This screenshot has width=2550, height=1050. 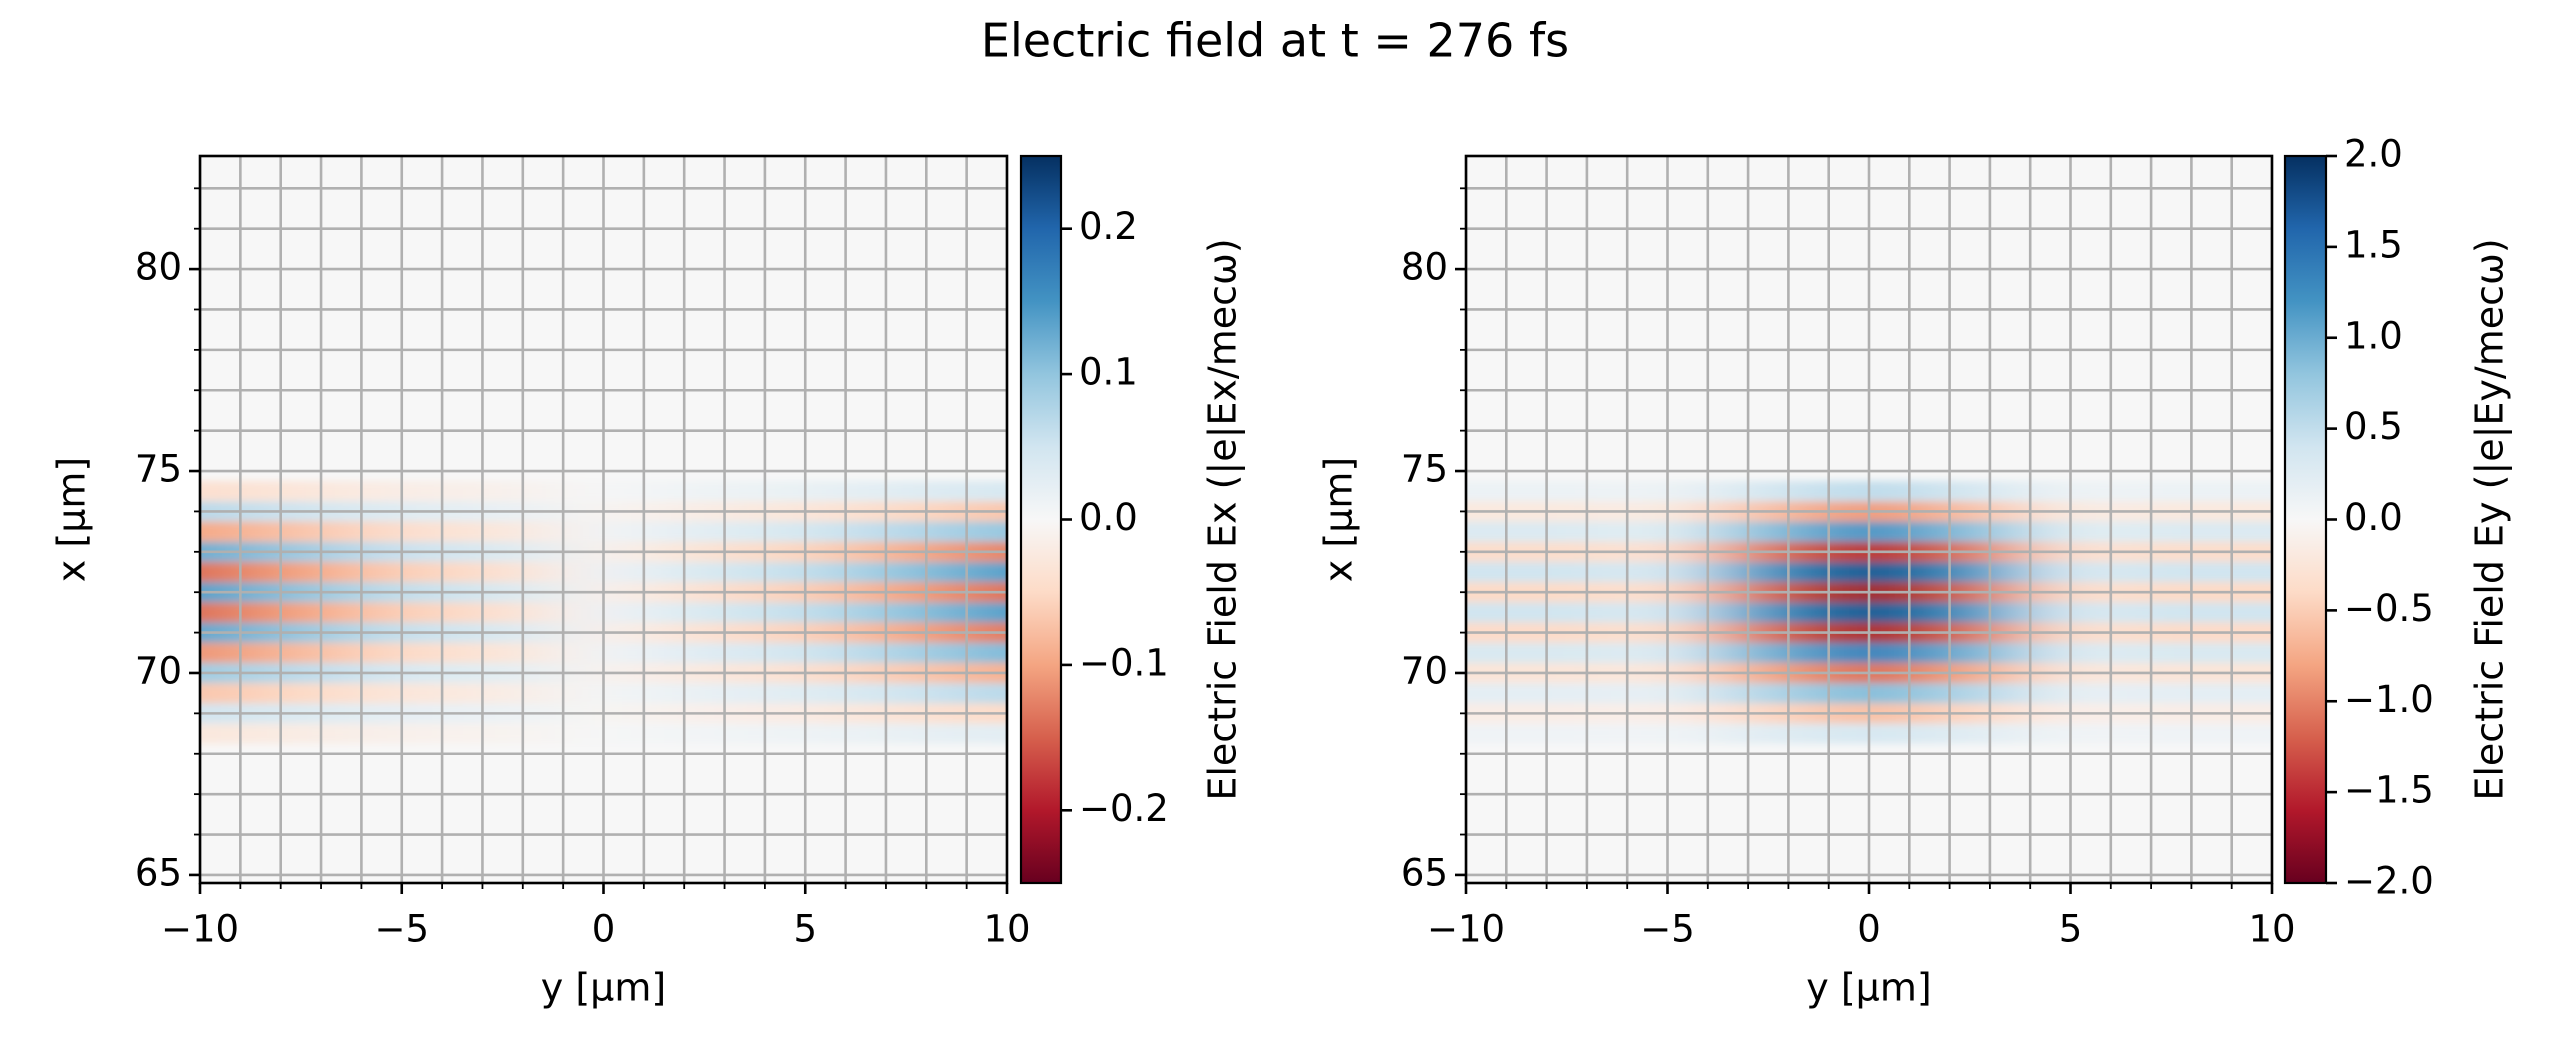 I want to click on colorbar-tick-label: 0.5, so click(x=2373, y=426).